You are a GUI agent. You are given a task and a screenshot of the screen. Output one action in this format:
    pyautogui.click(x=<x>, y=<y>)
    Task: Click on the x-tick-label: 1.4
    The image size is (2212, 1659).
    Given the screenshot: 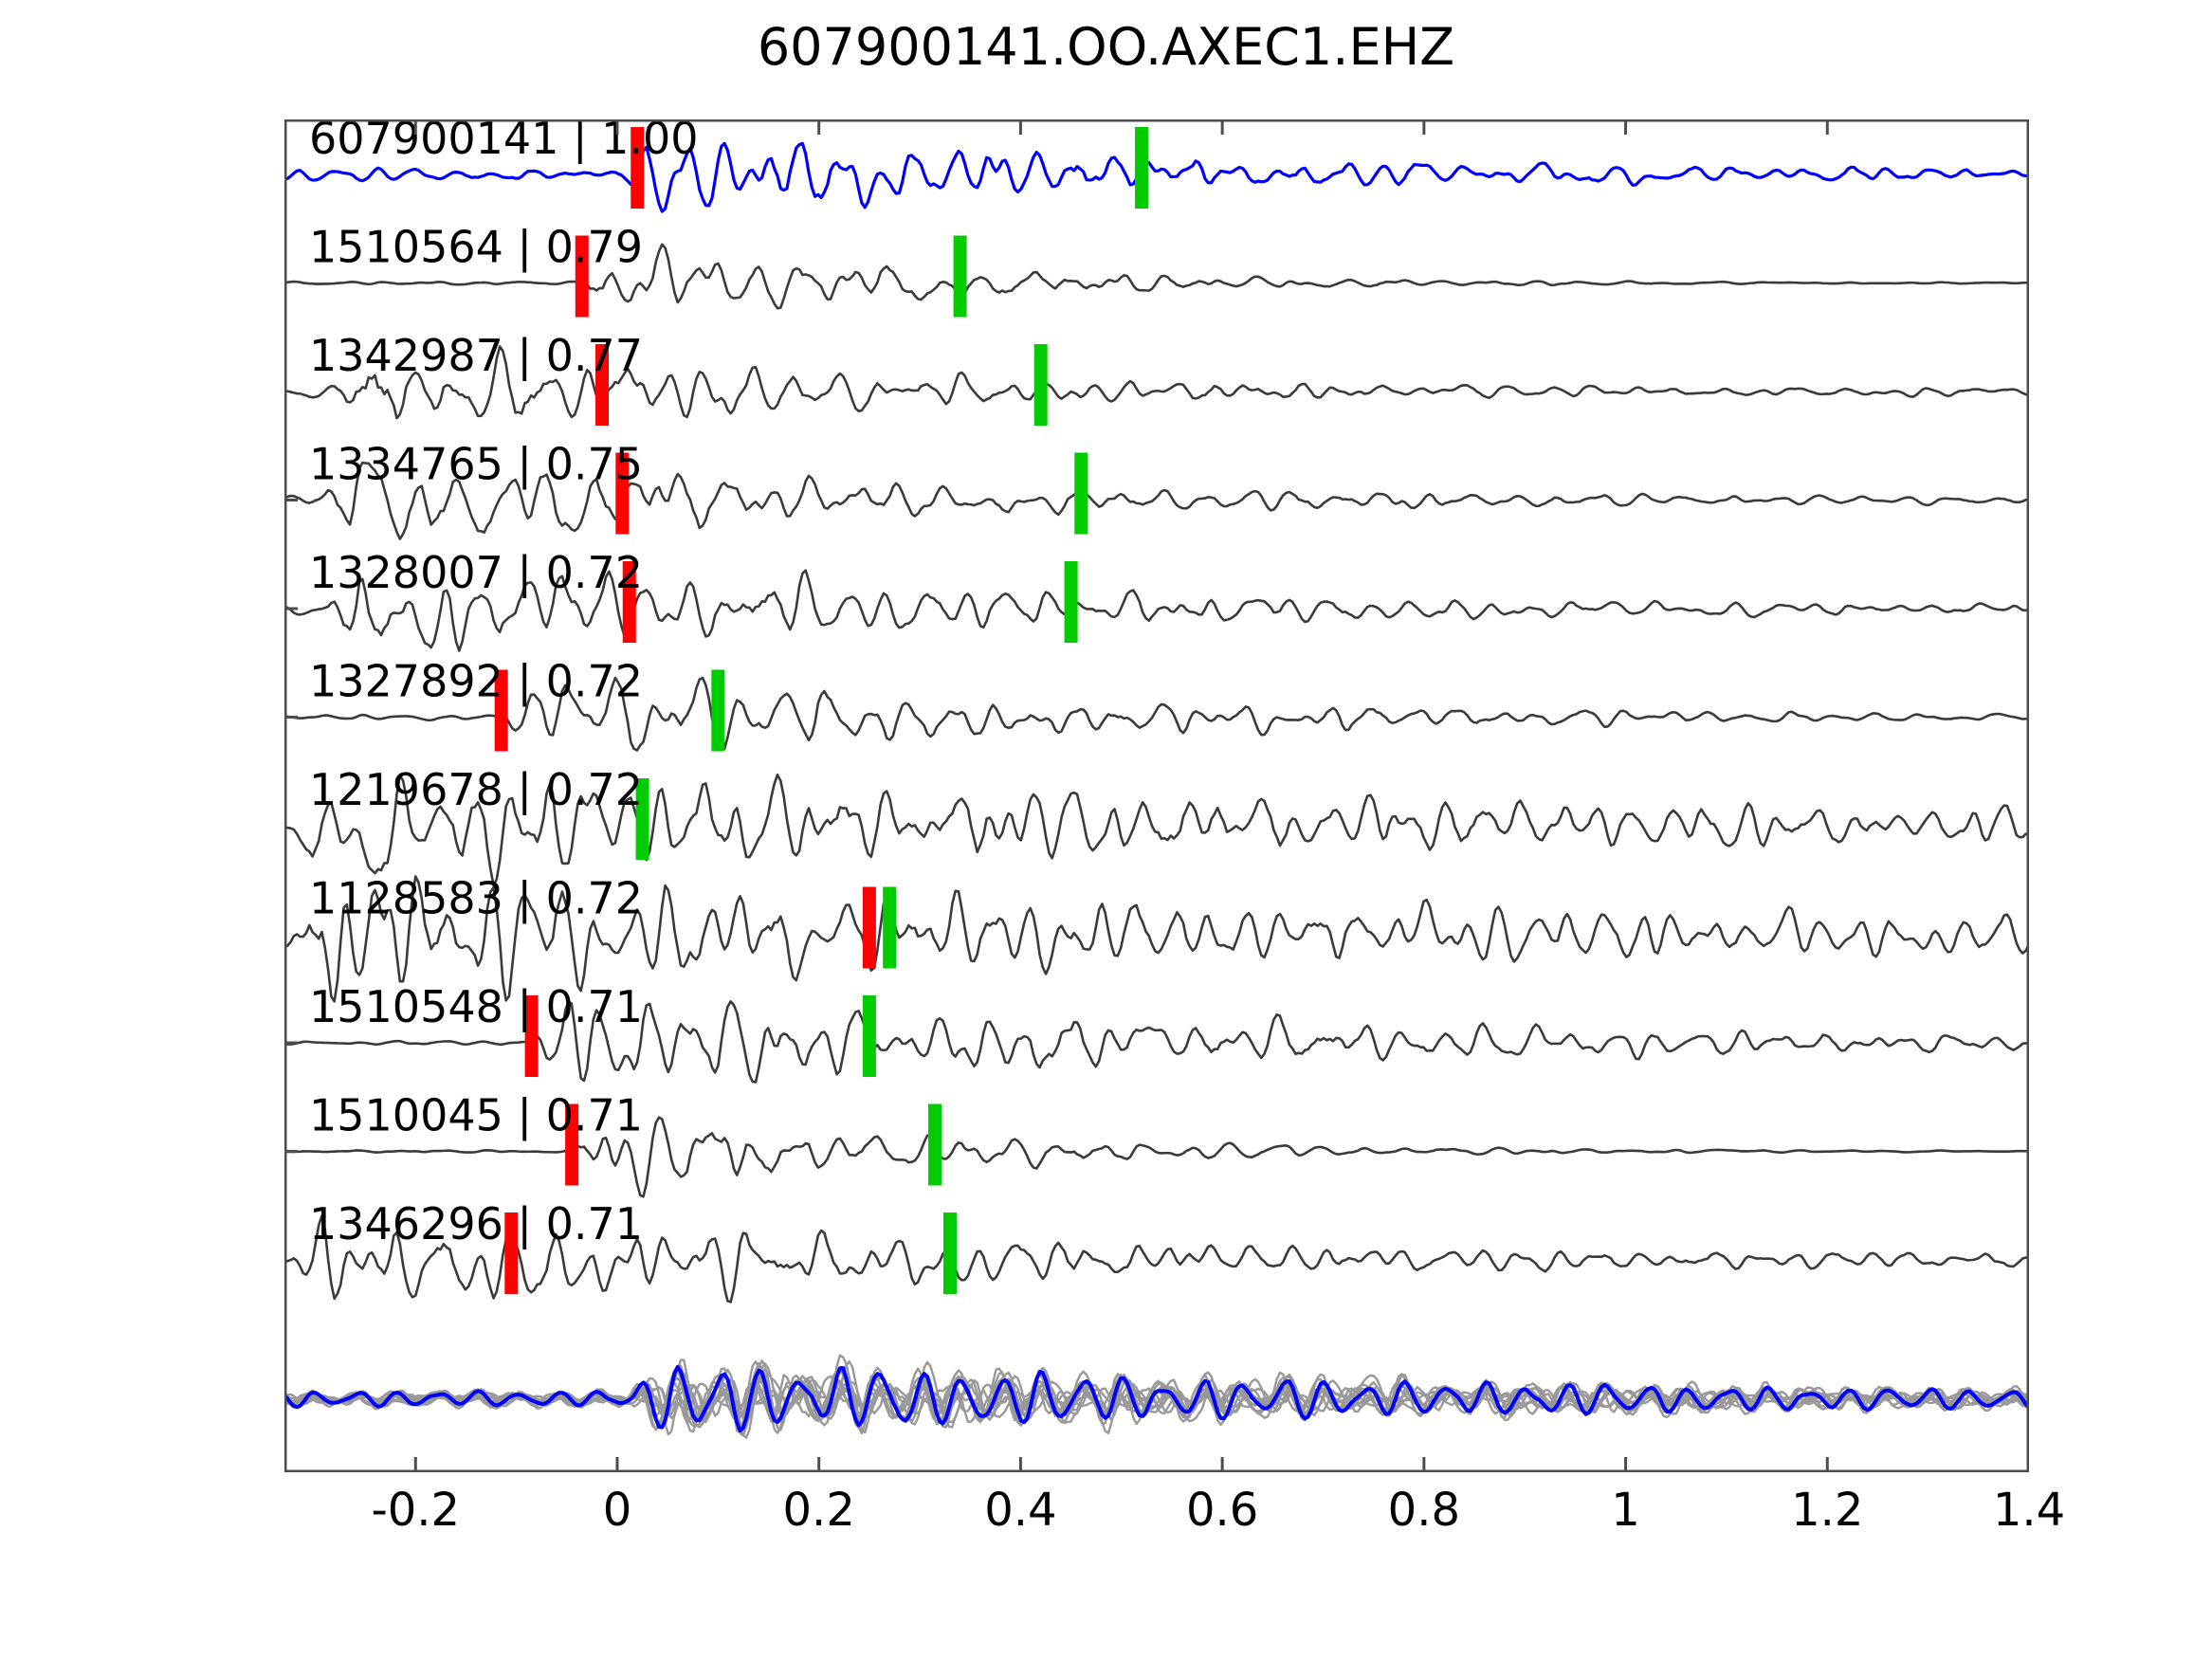 What is the action you would take?
    pyautogui.click(x=2029, y=1510)
    